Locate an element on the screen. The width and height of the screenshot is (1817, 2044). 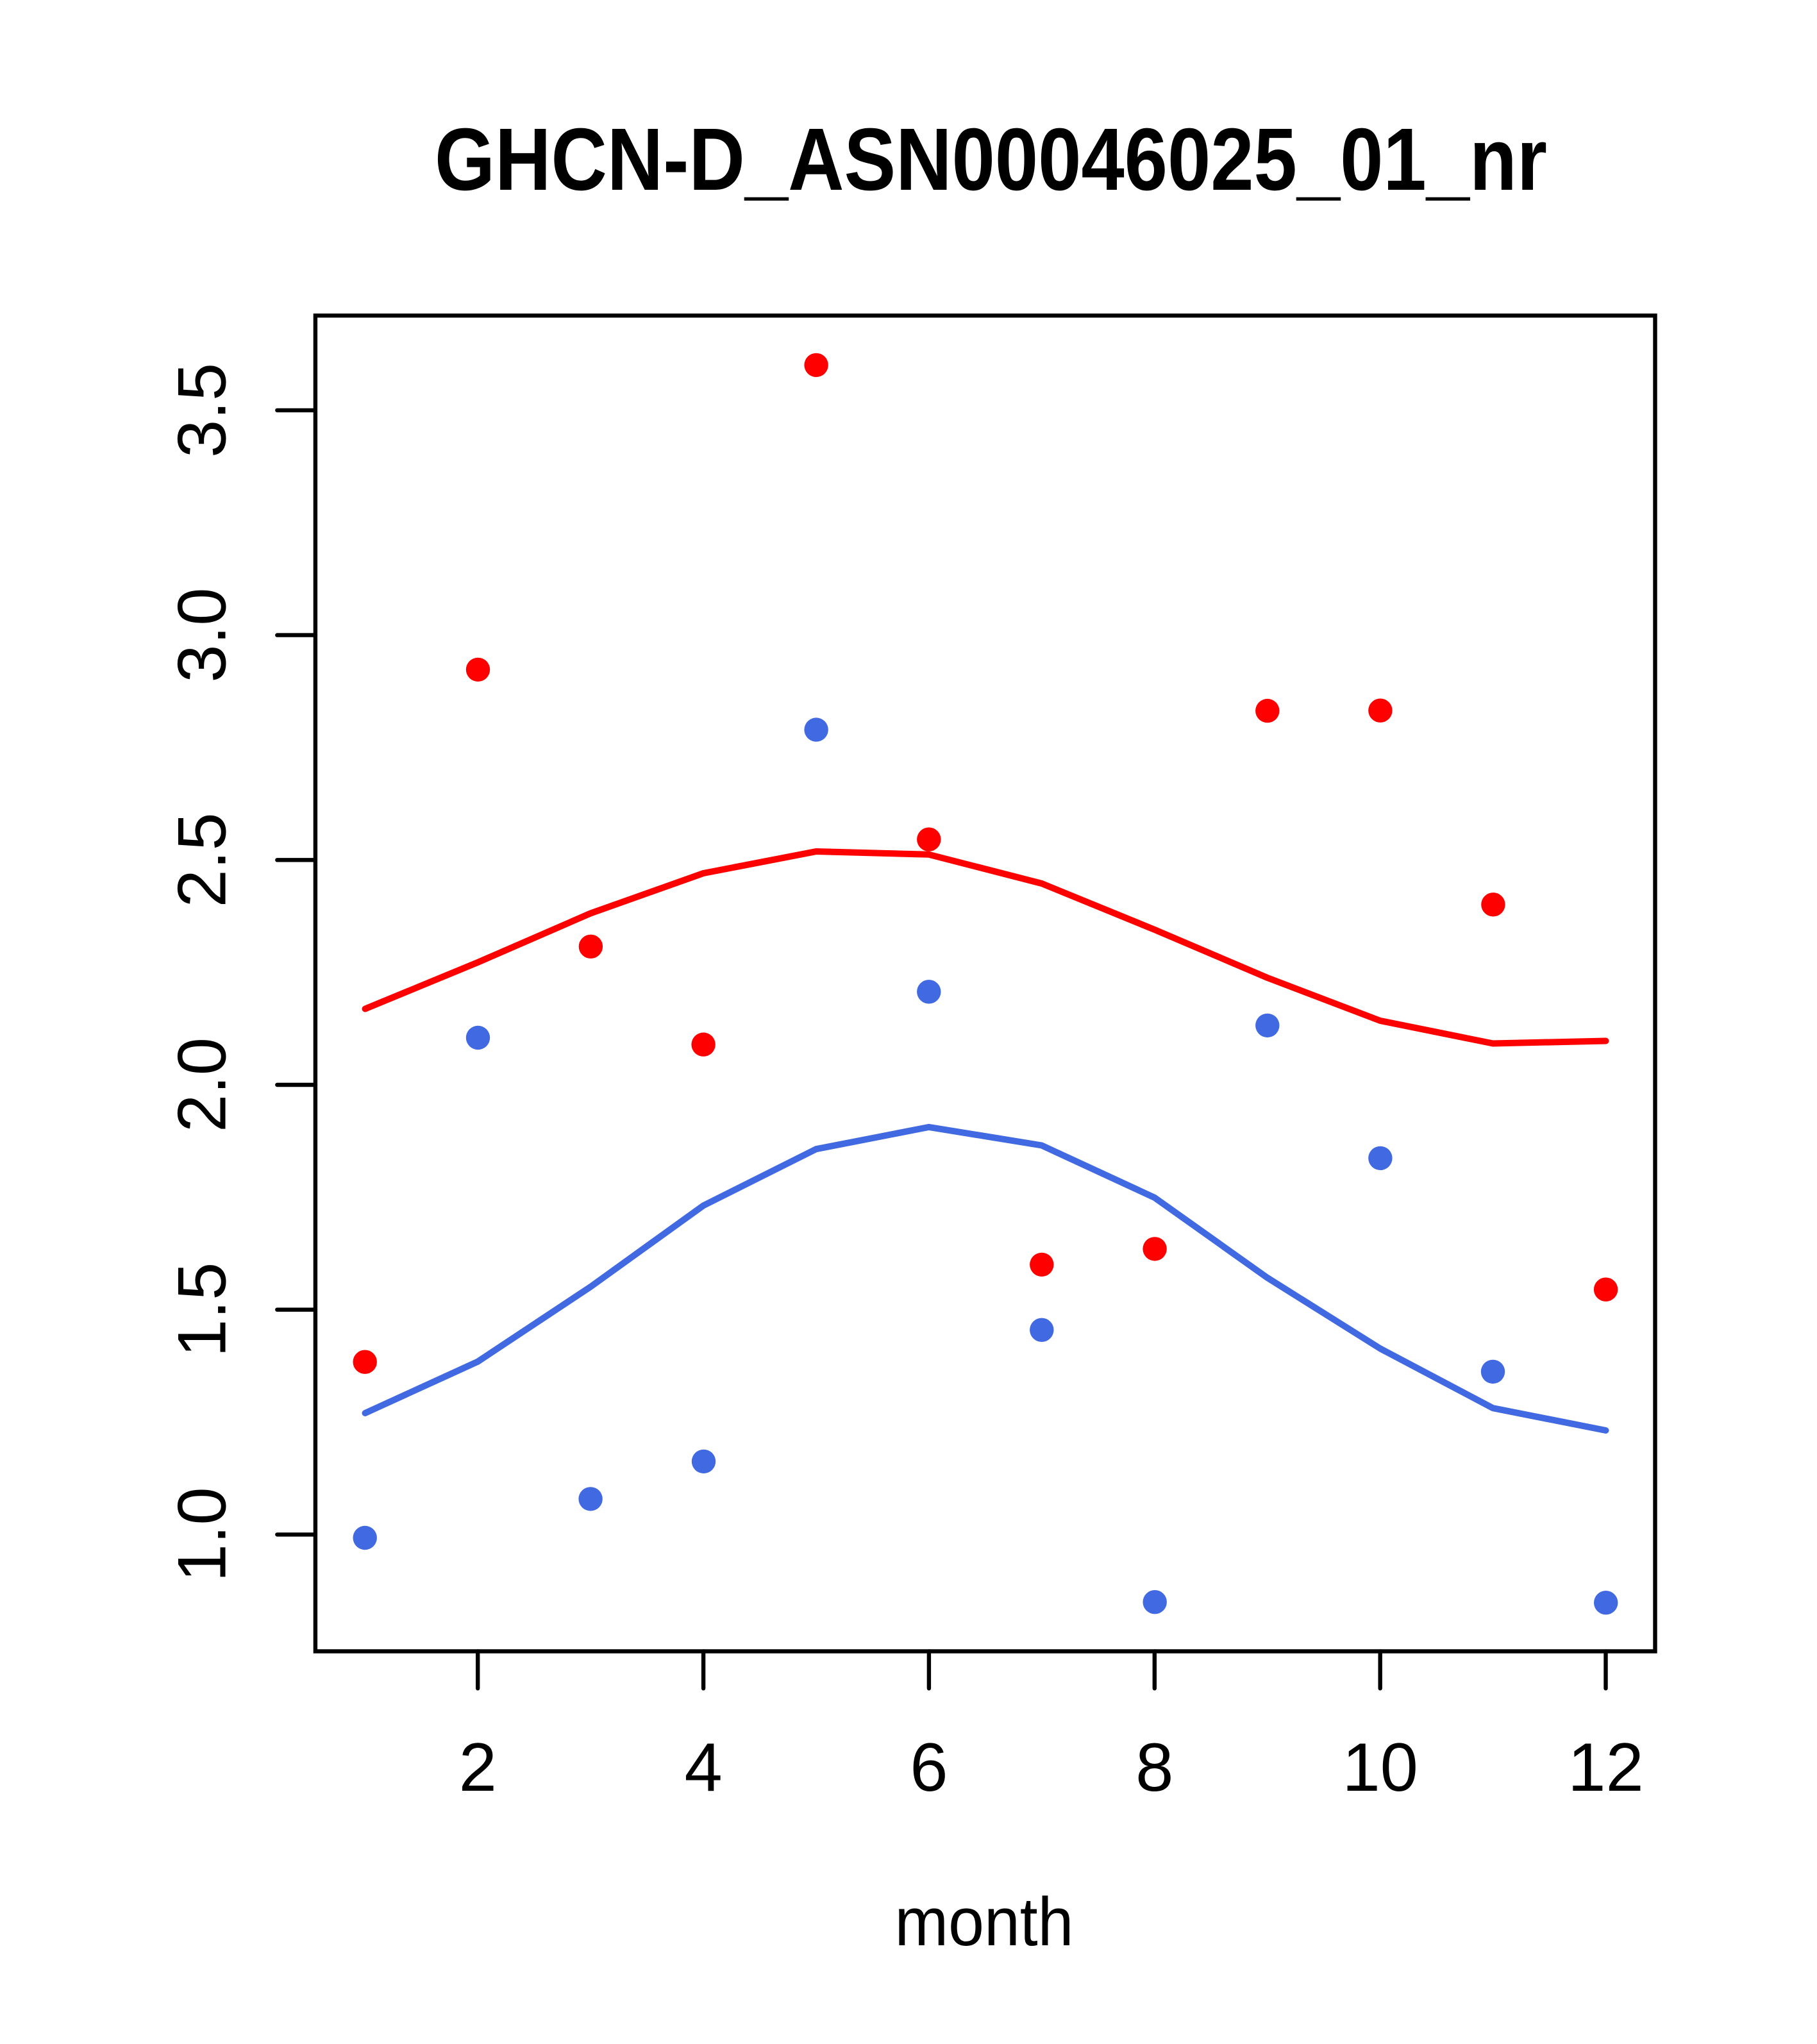
svg-text: 12 is located at coordinates (1605, 1767).